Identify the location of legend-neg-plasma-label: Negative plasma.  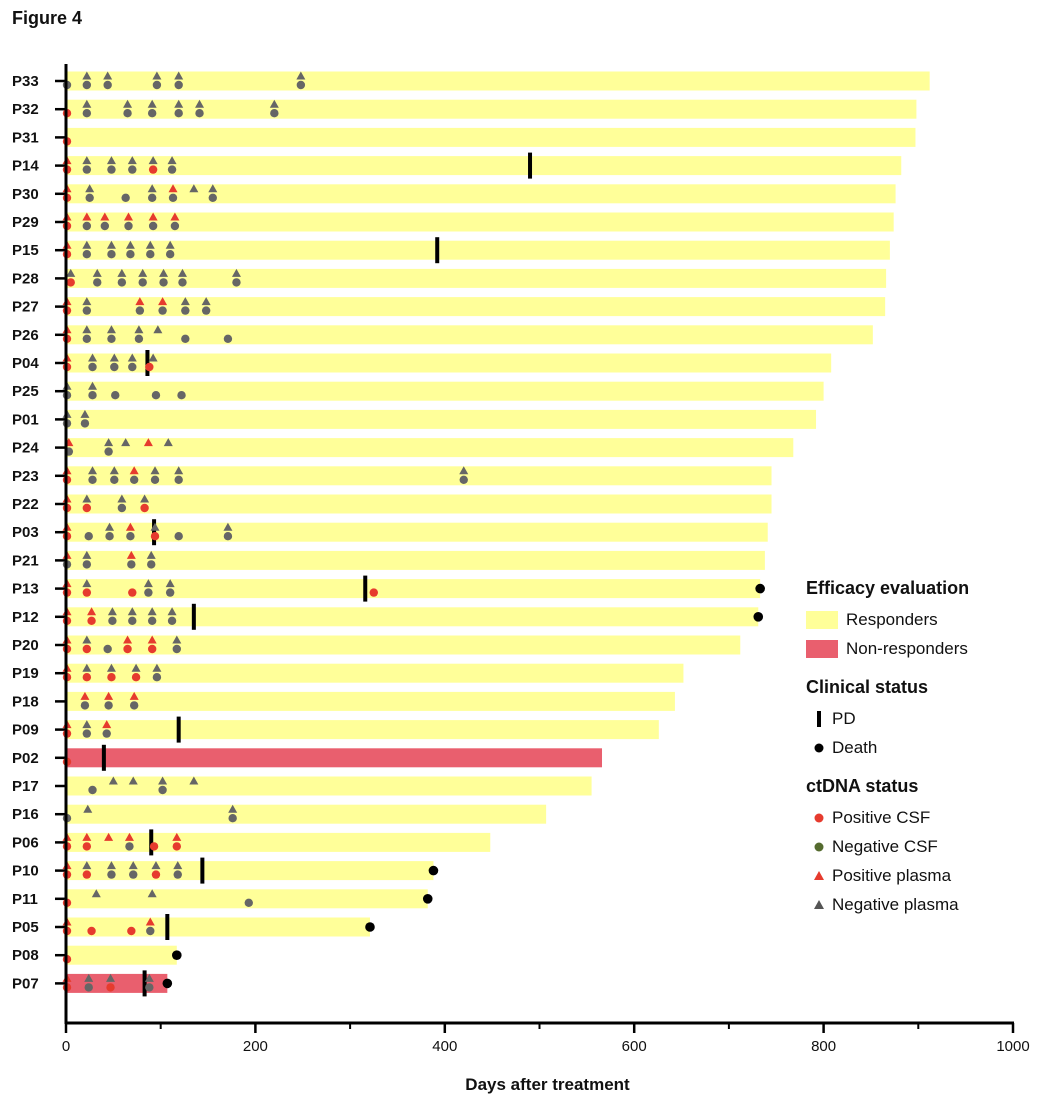
(895, 904).